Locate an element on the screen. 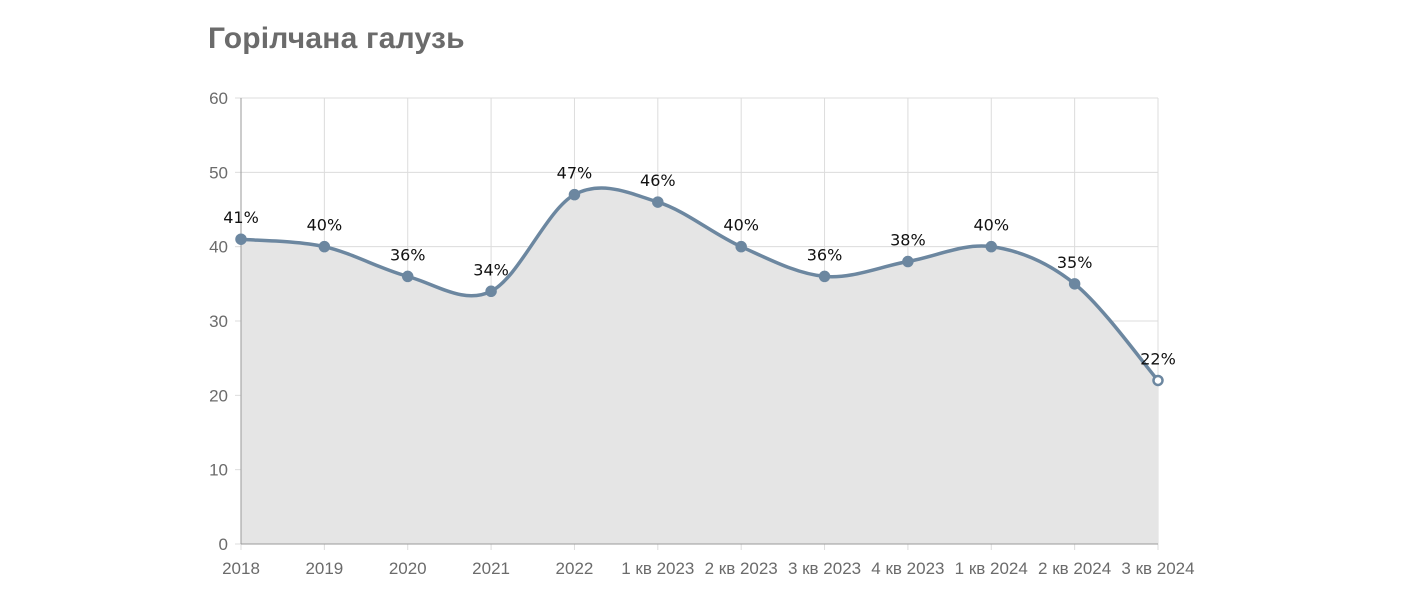  y-tick-label: 20 is located at coordinates (218, 395).